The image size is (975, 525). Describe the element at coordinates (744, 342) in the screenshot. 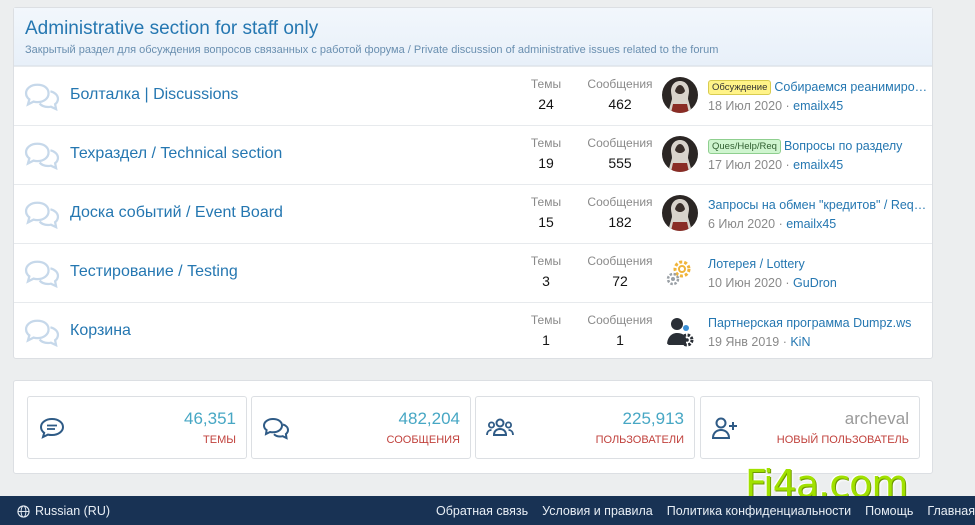

I see `last-post-date: 19 Янв 2019` at that location.